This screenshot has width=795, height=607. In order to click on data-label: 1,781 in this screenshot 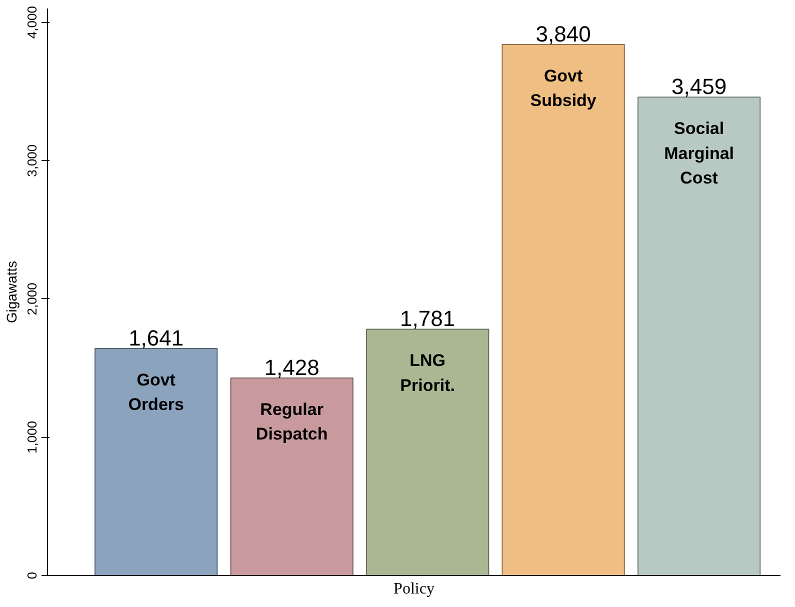, I will do `click(428, 319)`.